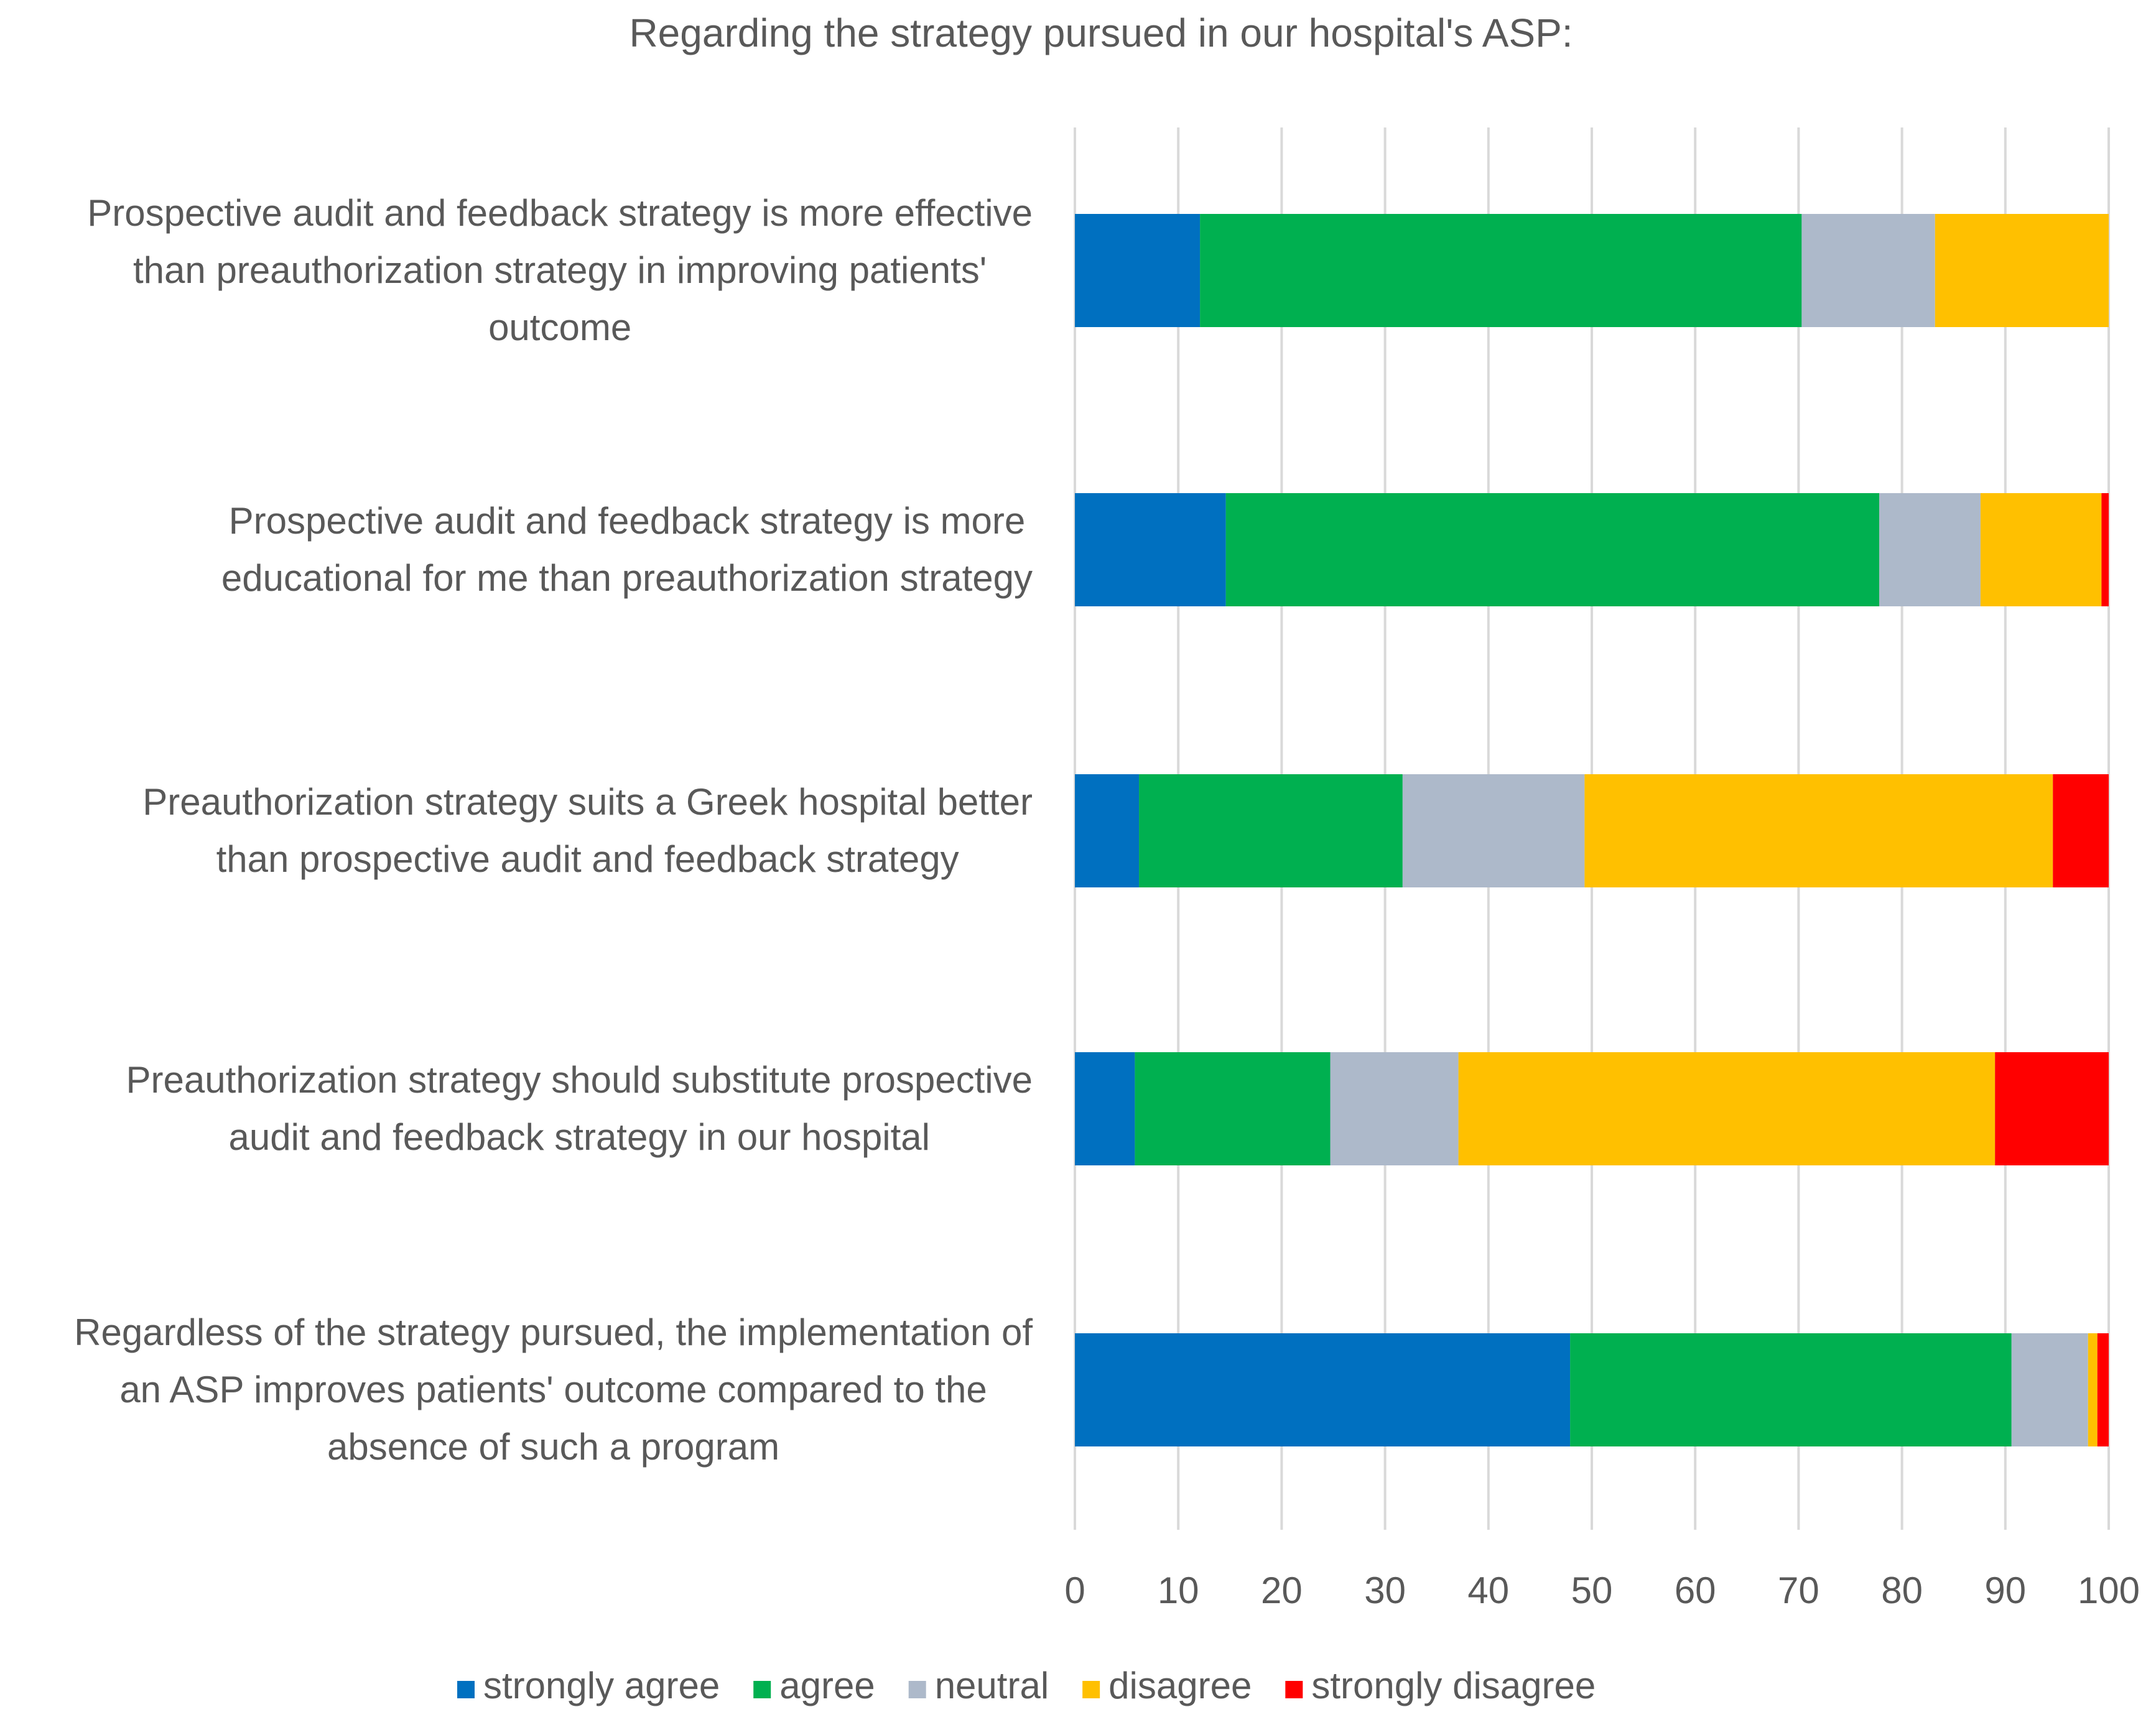 The width and height of the screenshot is (2156, 1735). What do you see at coordinates (1178, 1591) in the screenshot?
I see `x-tick-label: 10` at bounding box center [1178, 1591].